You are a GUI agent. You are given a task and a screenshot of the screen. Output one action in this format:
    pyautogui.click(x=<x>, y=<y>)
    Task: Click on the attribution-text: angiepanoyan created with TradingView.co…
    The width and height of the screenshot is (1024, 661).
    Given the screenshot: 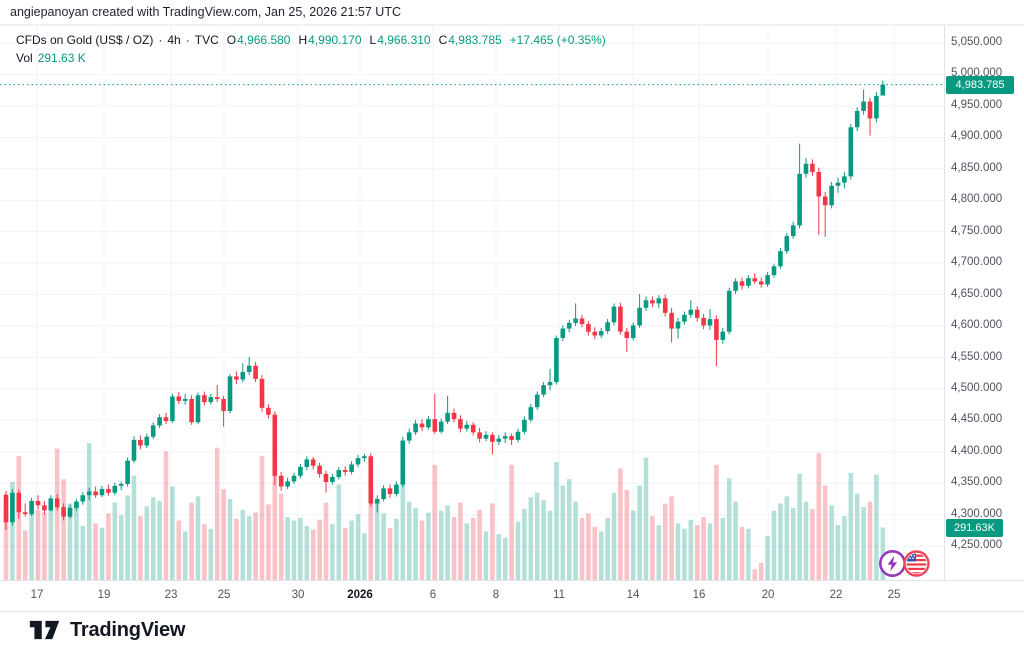 What is the action you would take?
    pyautogui.click(x=205, y=12)
    